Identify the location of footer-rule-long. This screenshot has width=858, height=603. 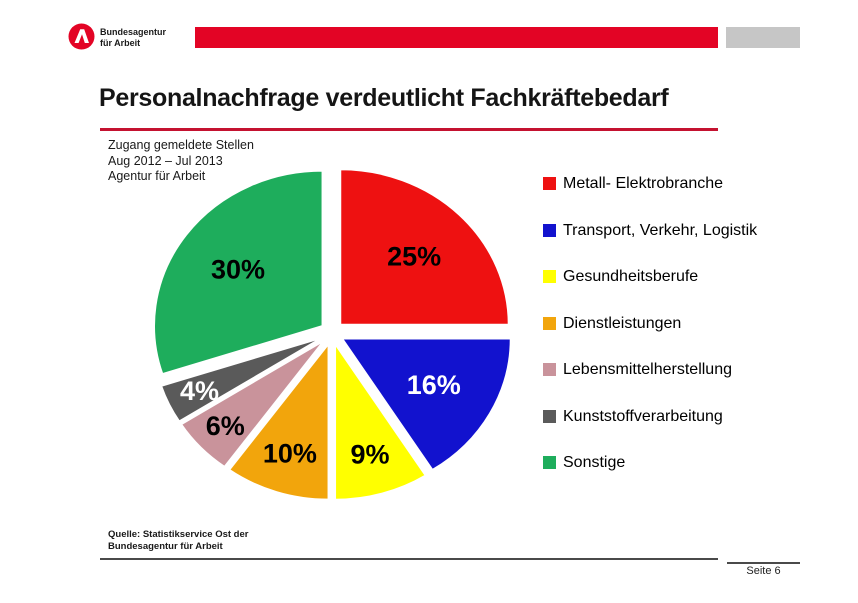
(409, 559).